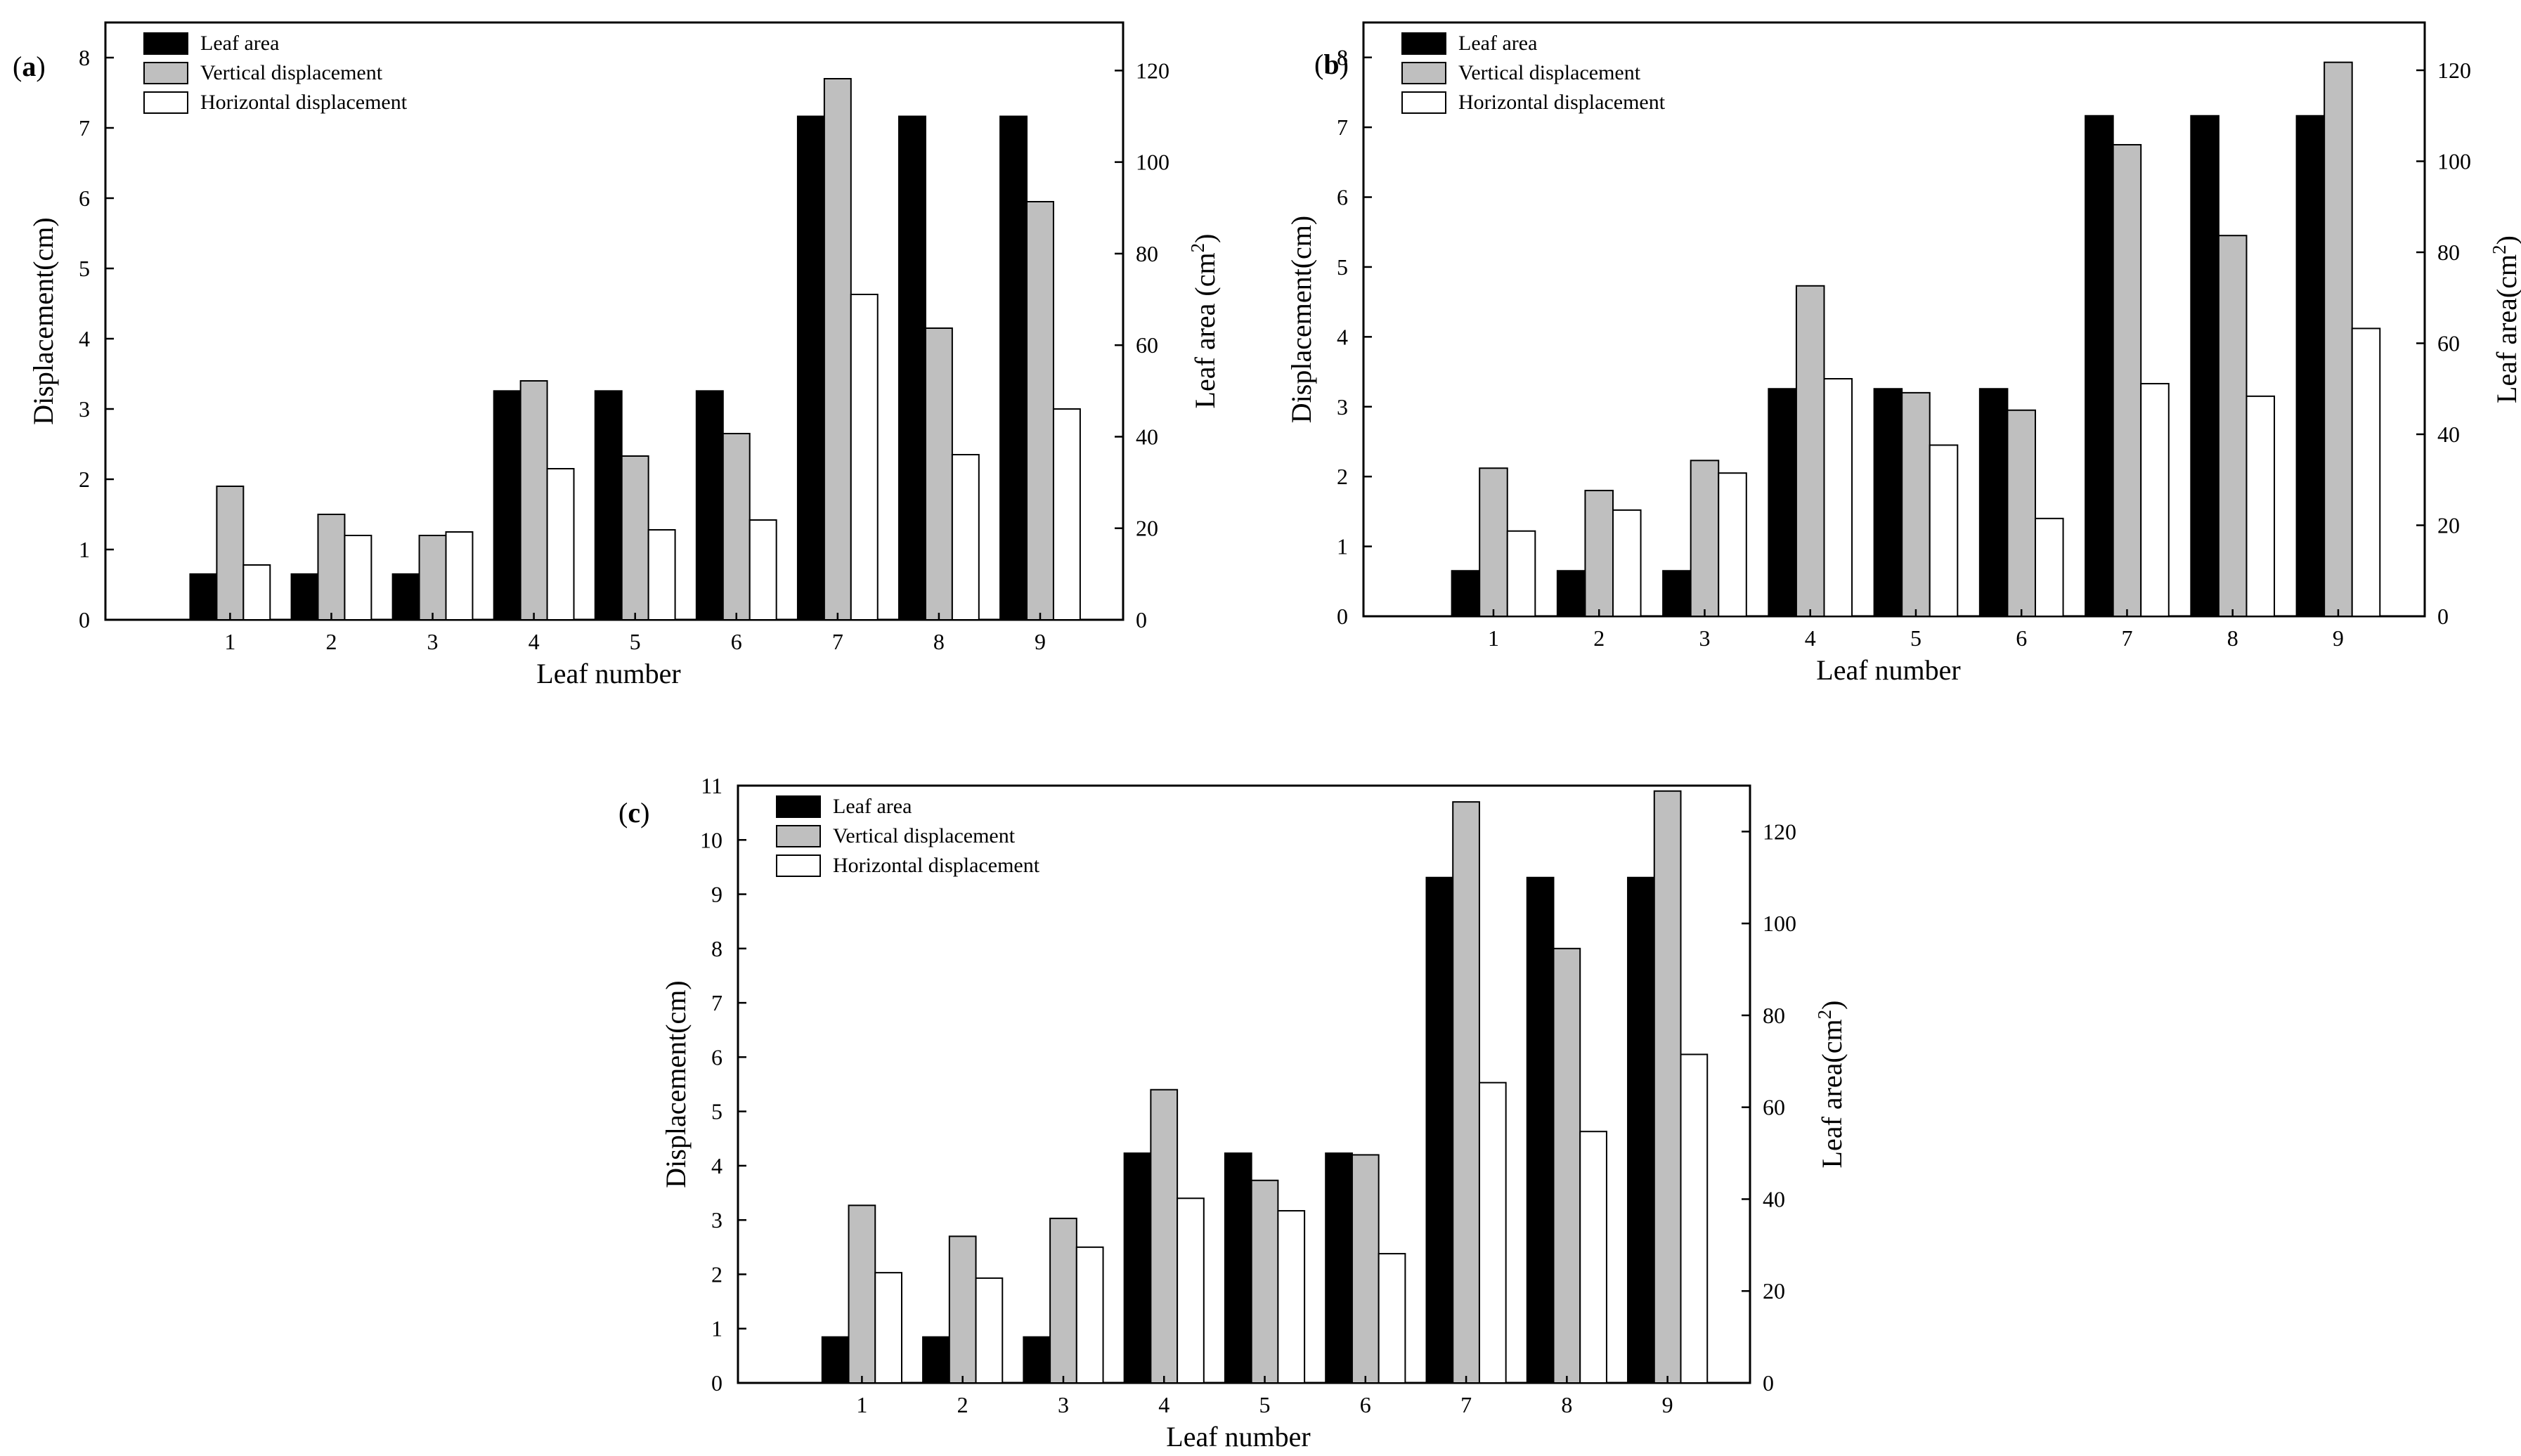  I want to click on legend-label: Leaf area, so click(239, 43).